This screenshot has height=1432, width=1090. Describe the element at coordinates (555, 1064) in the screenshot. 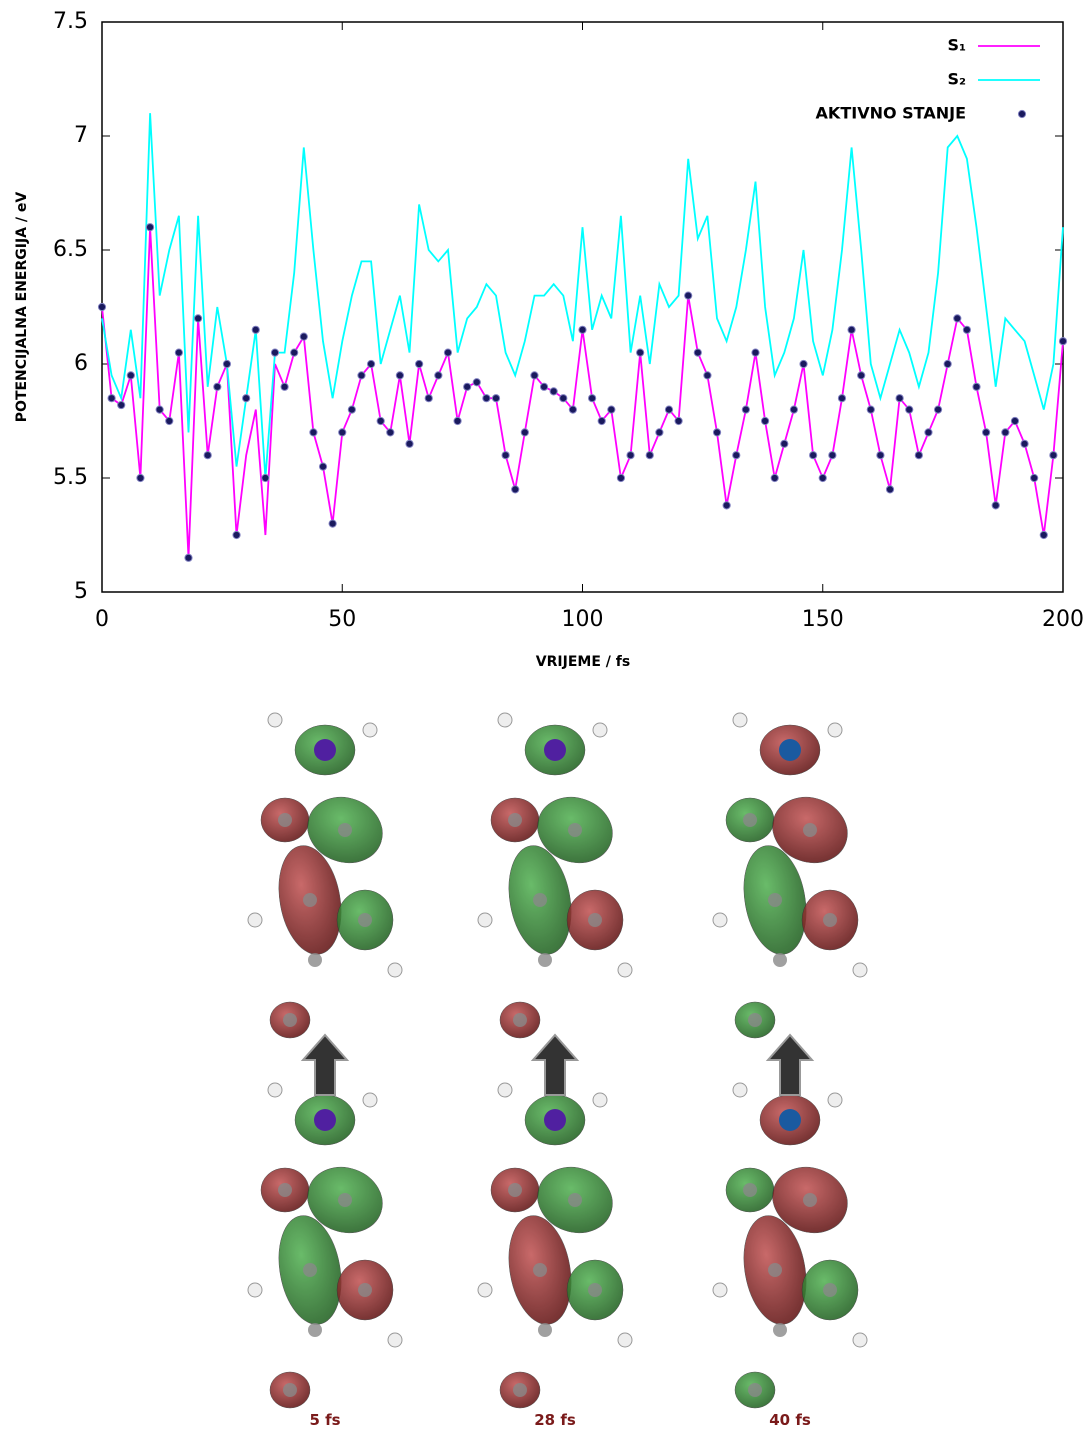

I see `arrow` at that location.